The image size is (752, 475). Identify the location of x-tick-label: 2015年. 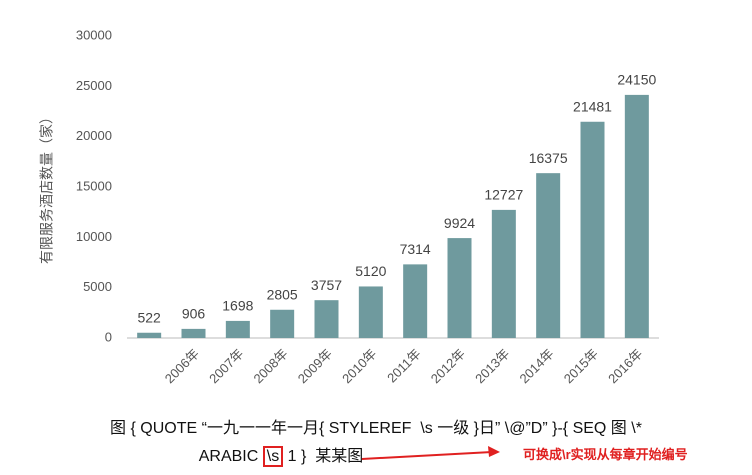
(581, 366).